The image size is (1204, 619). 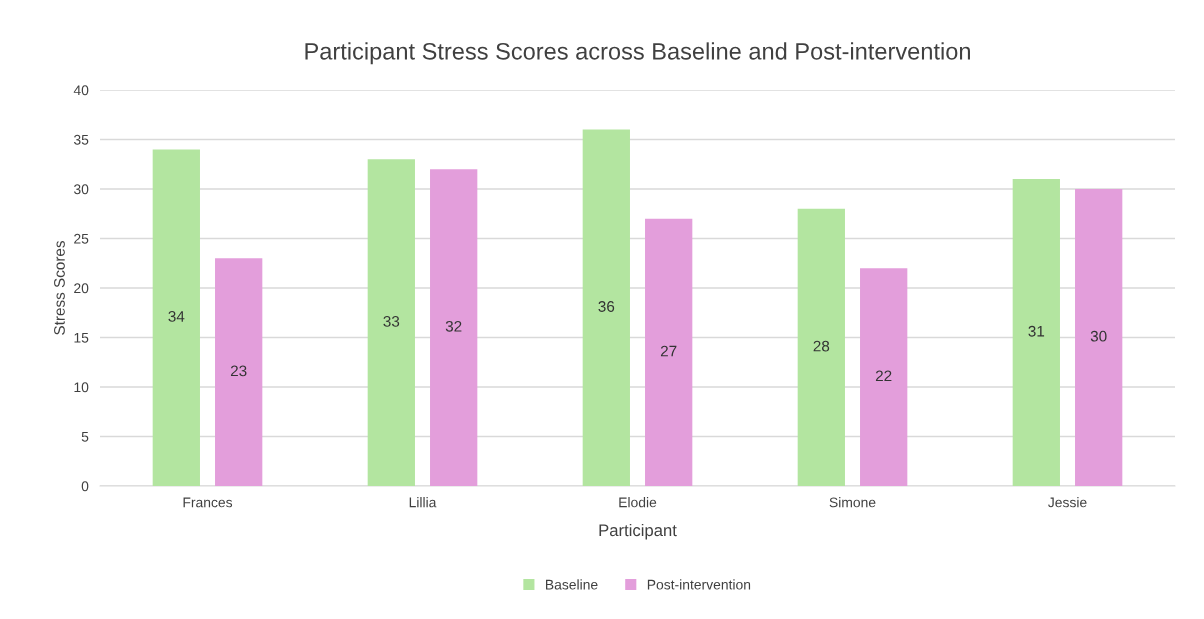 What do you see at coordinates (637, 53) in the screenshot?
I see `chart-title: Participant Stress Scores across Baseline and Post-intervention` at bounding box center [637, 53].